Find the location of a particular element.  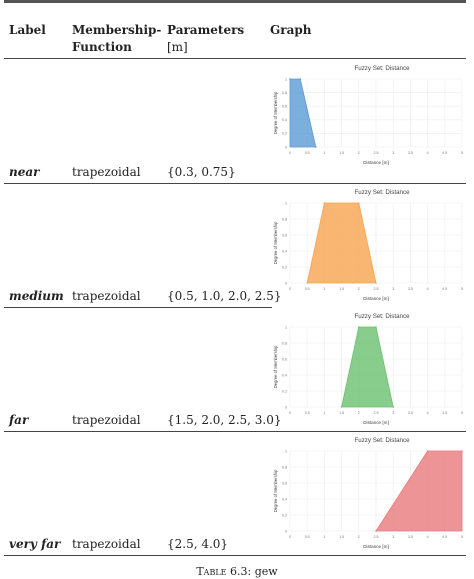

header-graph: Graph is located at coordinates (291, 30).